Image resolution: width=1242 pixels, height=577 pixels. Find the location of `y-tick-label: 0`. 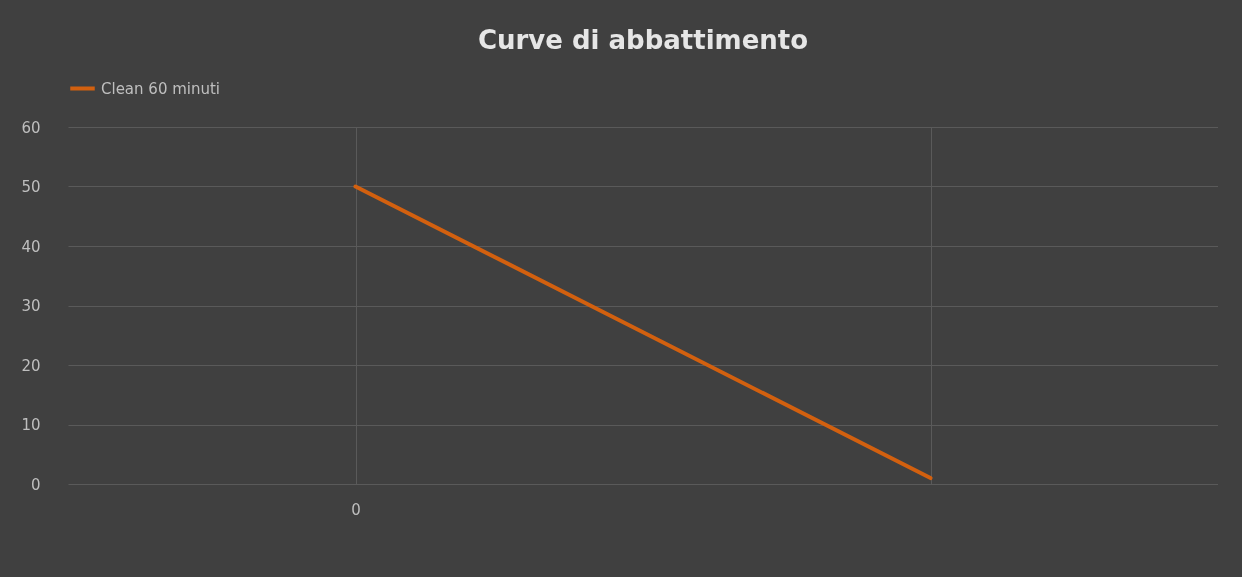

y-tick-label: 0 is located at coordinates (35, 484).